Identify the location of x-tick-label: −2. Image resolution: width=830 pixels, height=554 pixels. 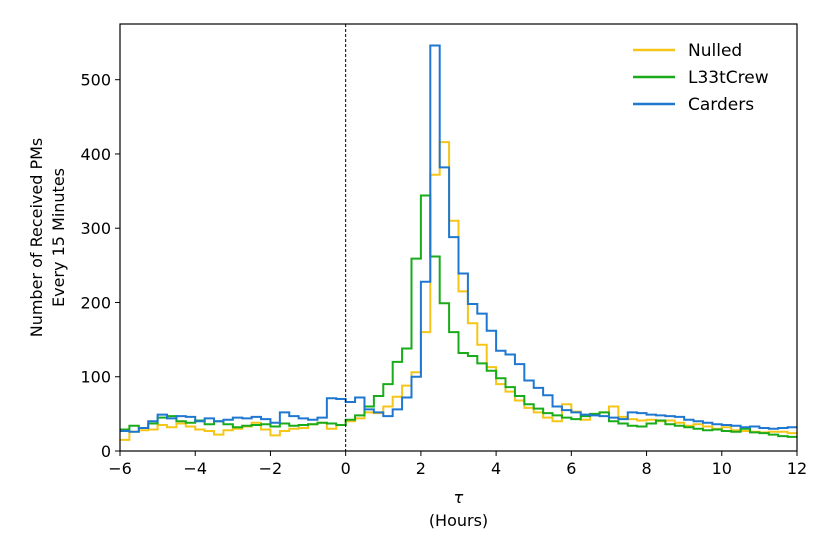
(271, 468).